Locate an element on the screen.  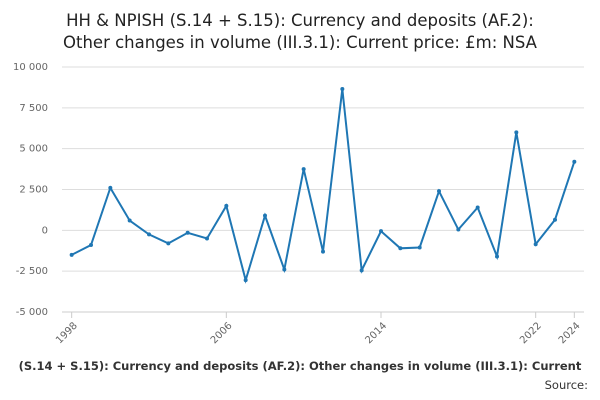
y-tick-label: 2 500 is located at coordinates (33, 190).